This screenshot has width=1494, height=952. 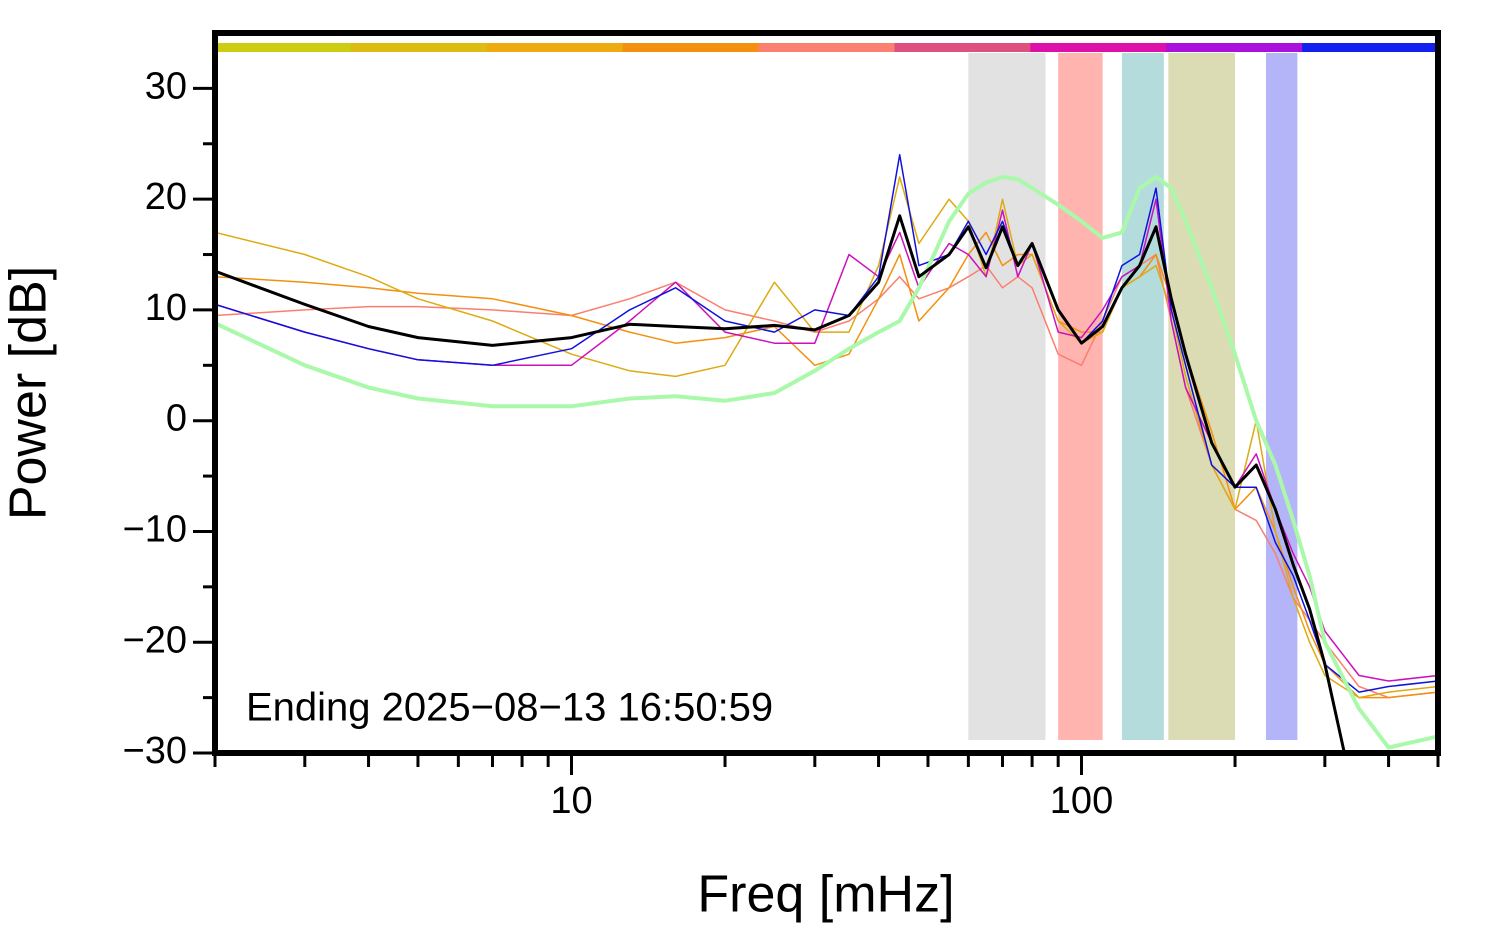 I want to click on x-tick-label: 100, so click(x=1081, y=801).